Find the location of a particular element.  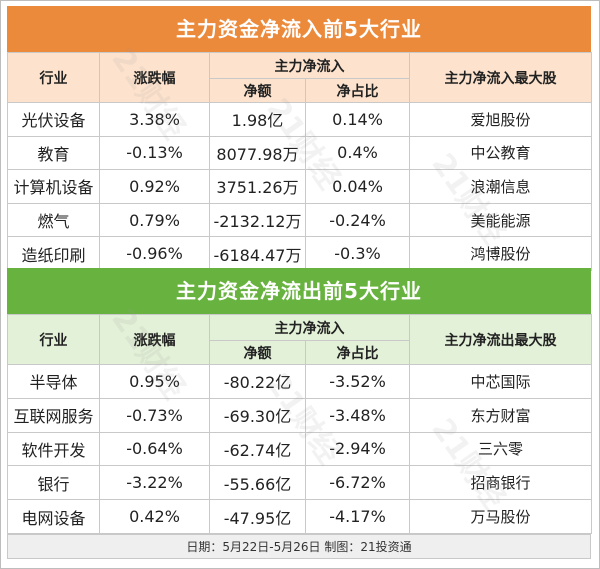

inflow-subheader-row: 净额 净占比 is located at coordinates (300, 90).